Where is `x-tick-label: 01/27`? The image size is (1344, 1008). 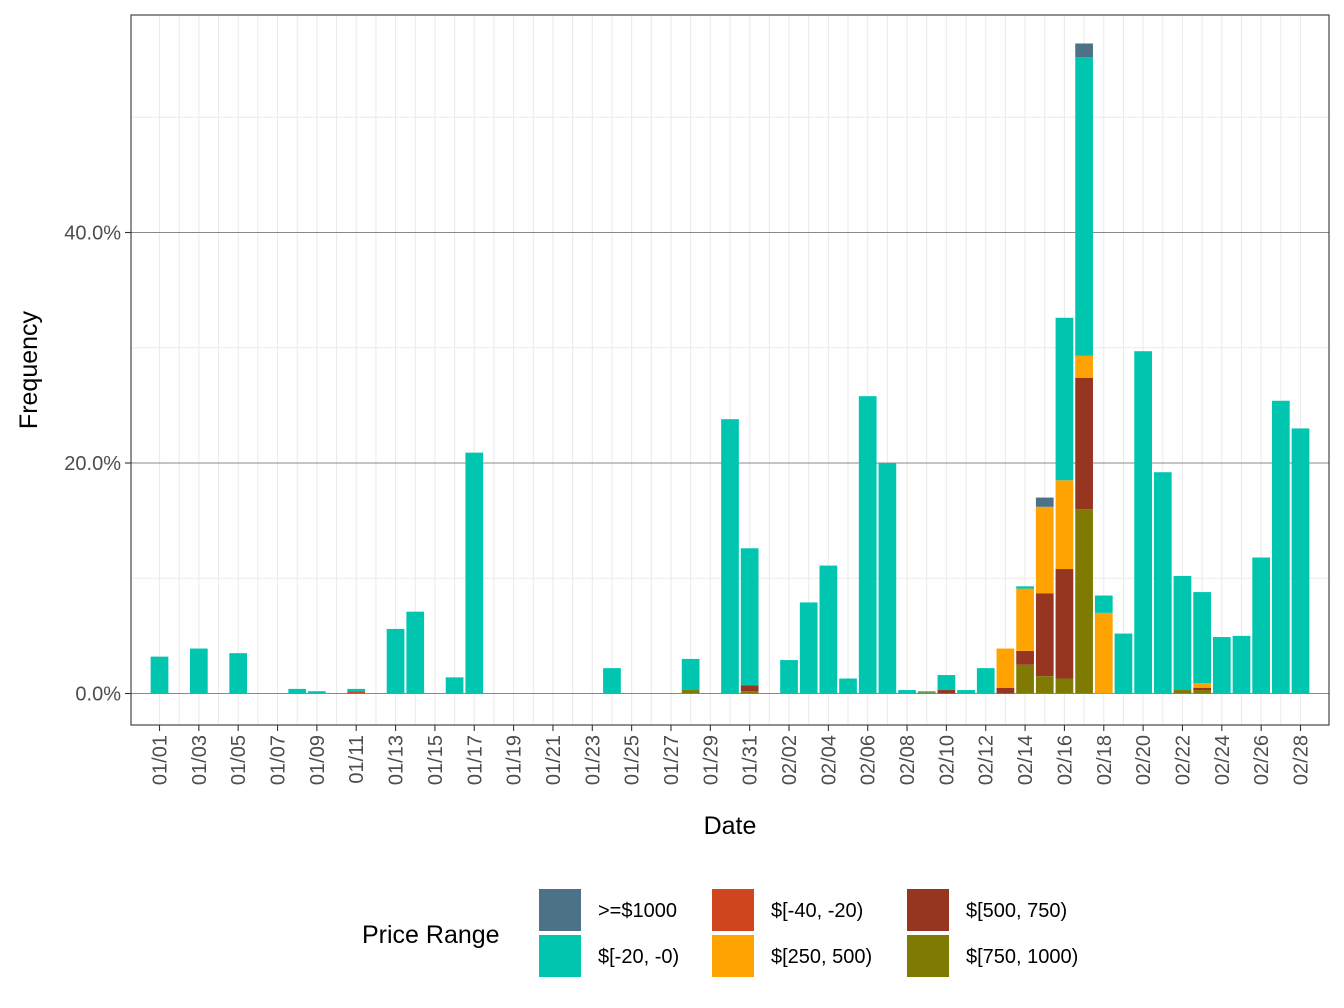
x-tick-label: 01/27 is located at coordinates (672, 760).